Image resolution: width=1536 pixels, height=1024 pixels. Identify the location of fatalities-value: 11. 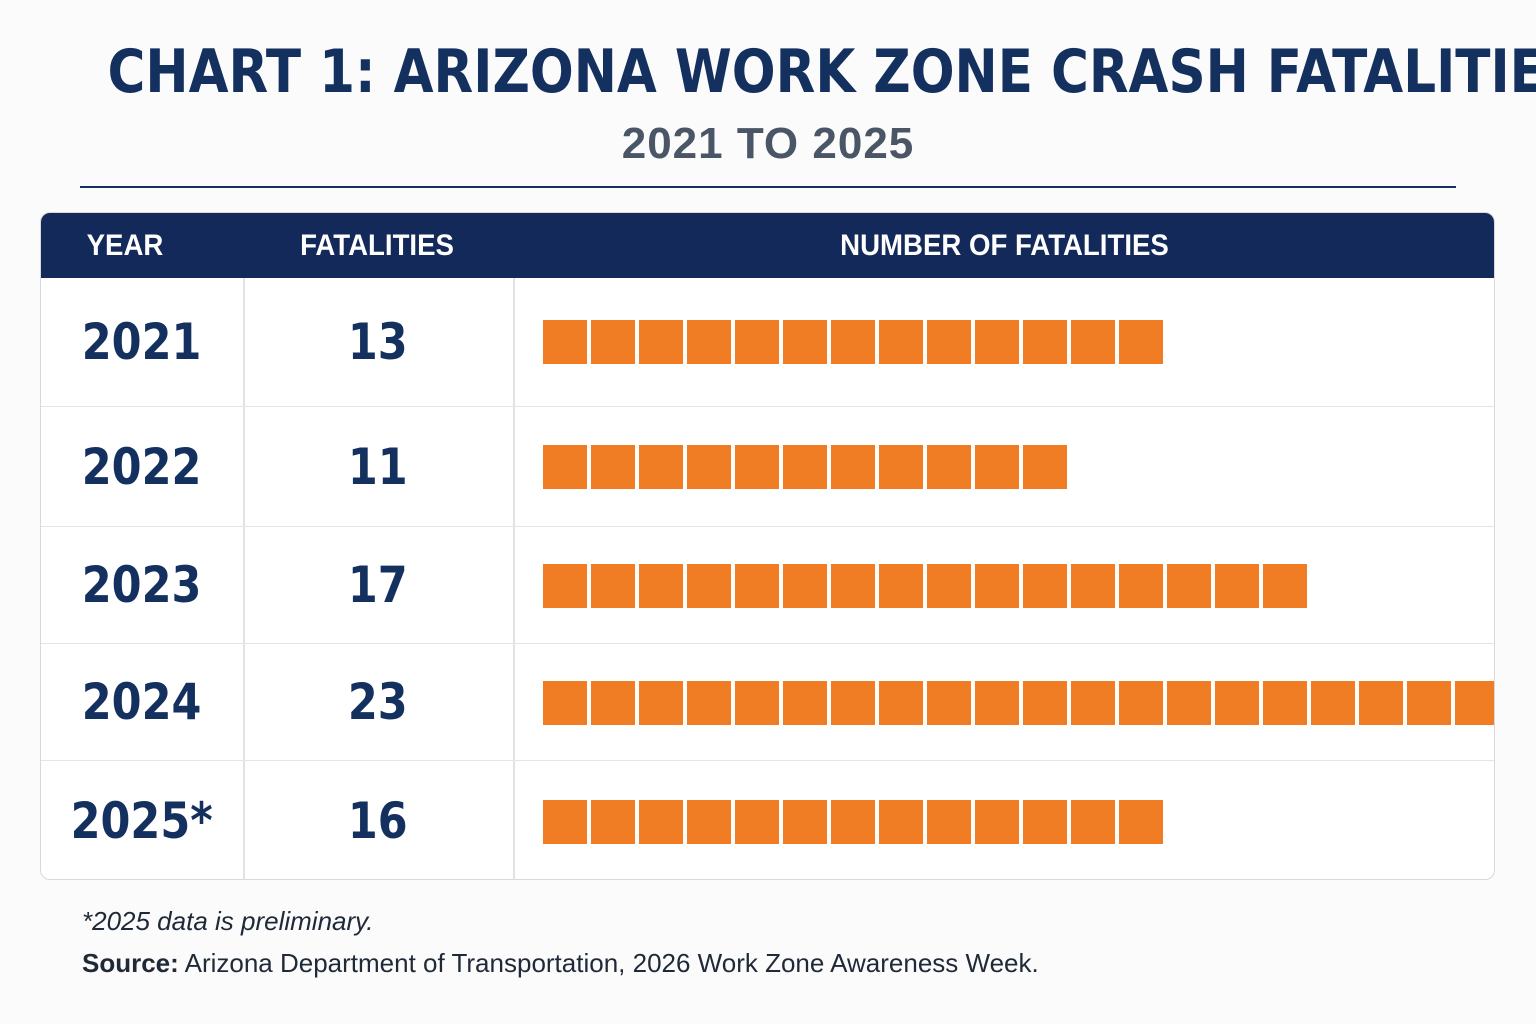
(378, 466).